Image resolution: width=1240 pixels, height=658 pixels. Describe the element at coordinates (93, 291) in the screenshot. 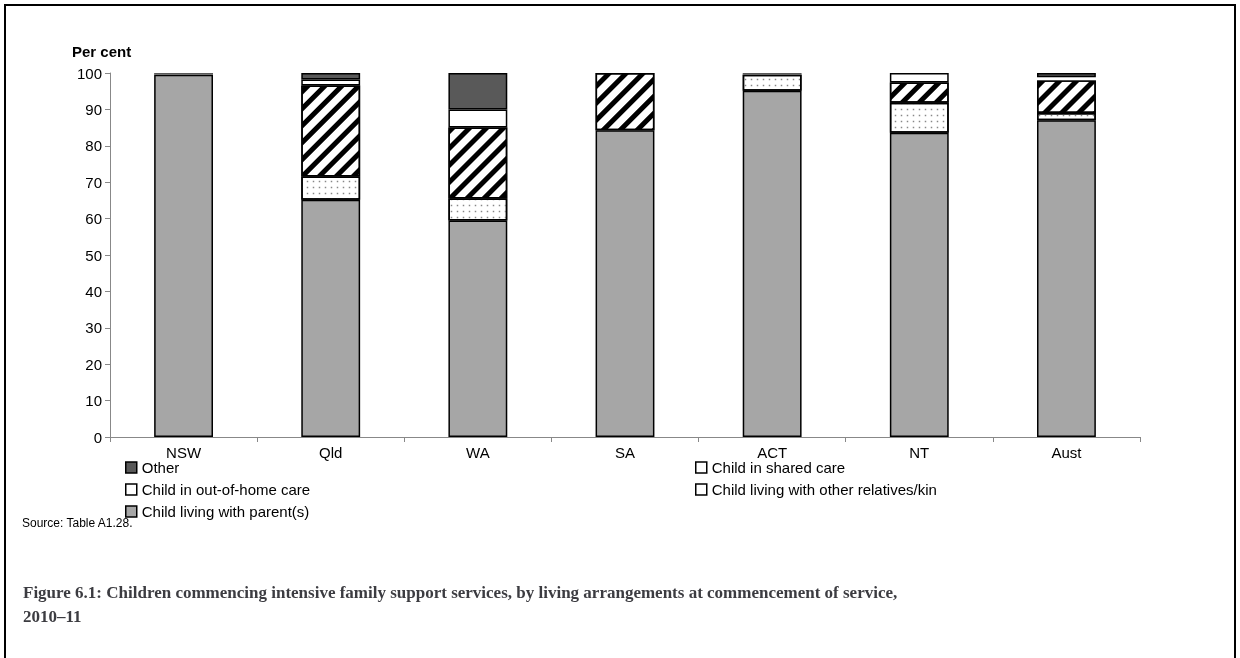

I see `y-tick-label: 40` at that location.